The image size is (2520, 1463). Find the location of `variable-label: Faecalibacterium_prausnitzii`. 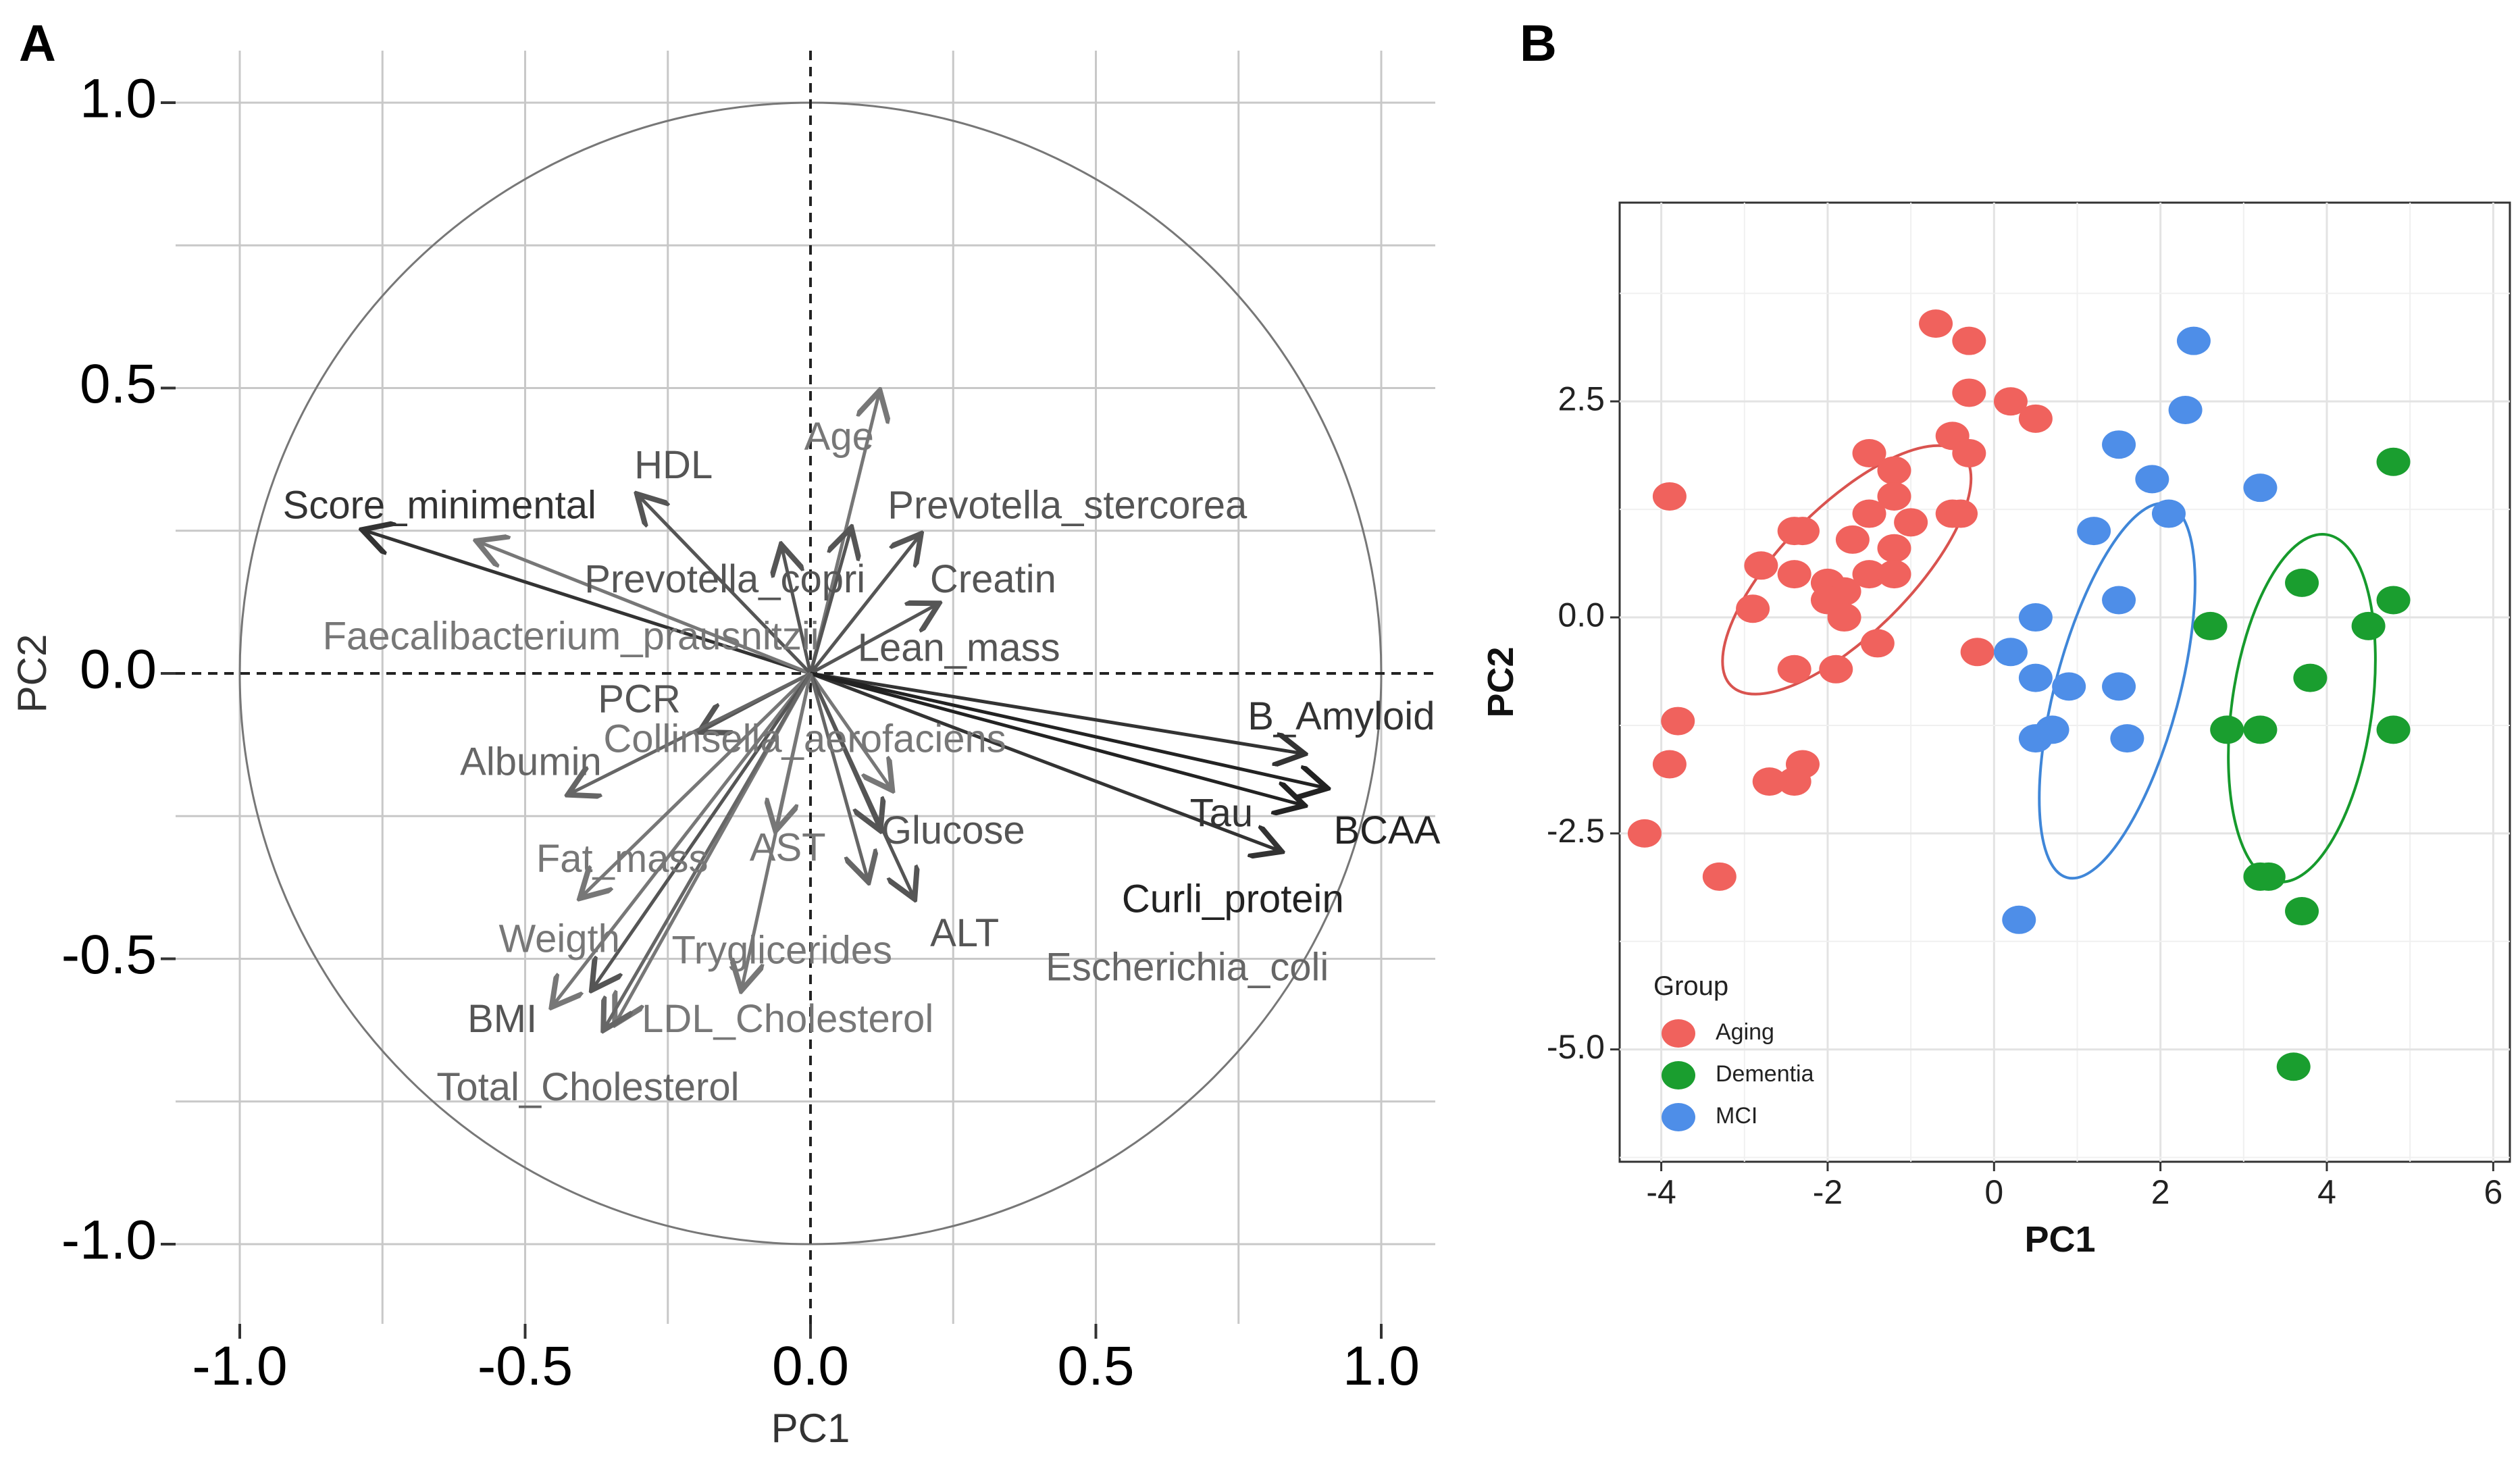

variable-label: Faecalibacterium_prausnitzii is located at coordinates (571, 637).